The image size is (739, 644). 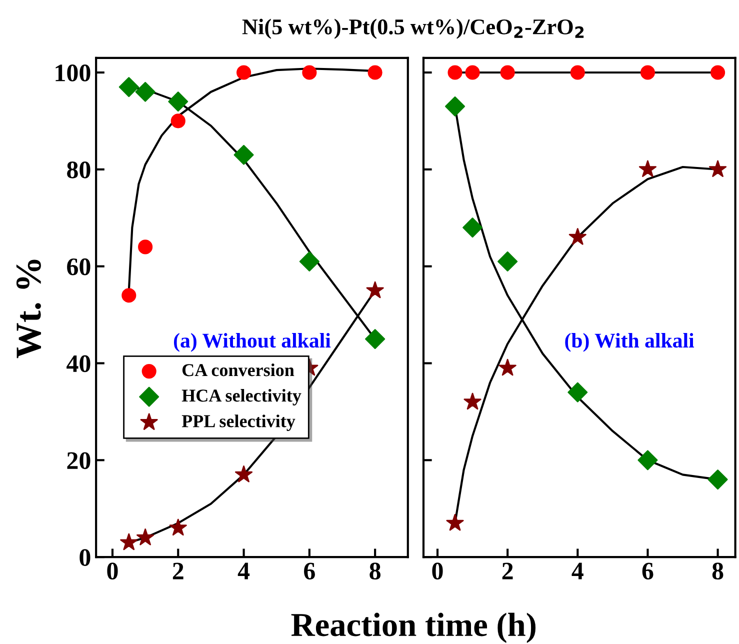 I want to click on y-tick-label: 40, so click(x=78, y=363).